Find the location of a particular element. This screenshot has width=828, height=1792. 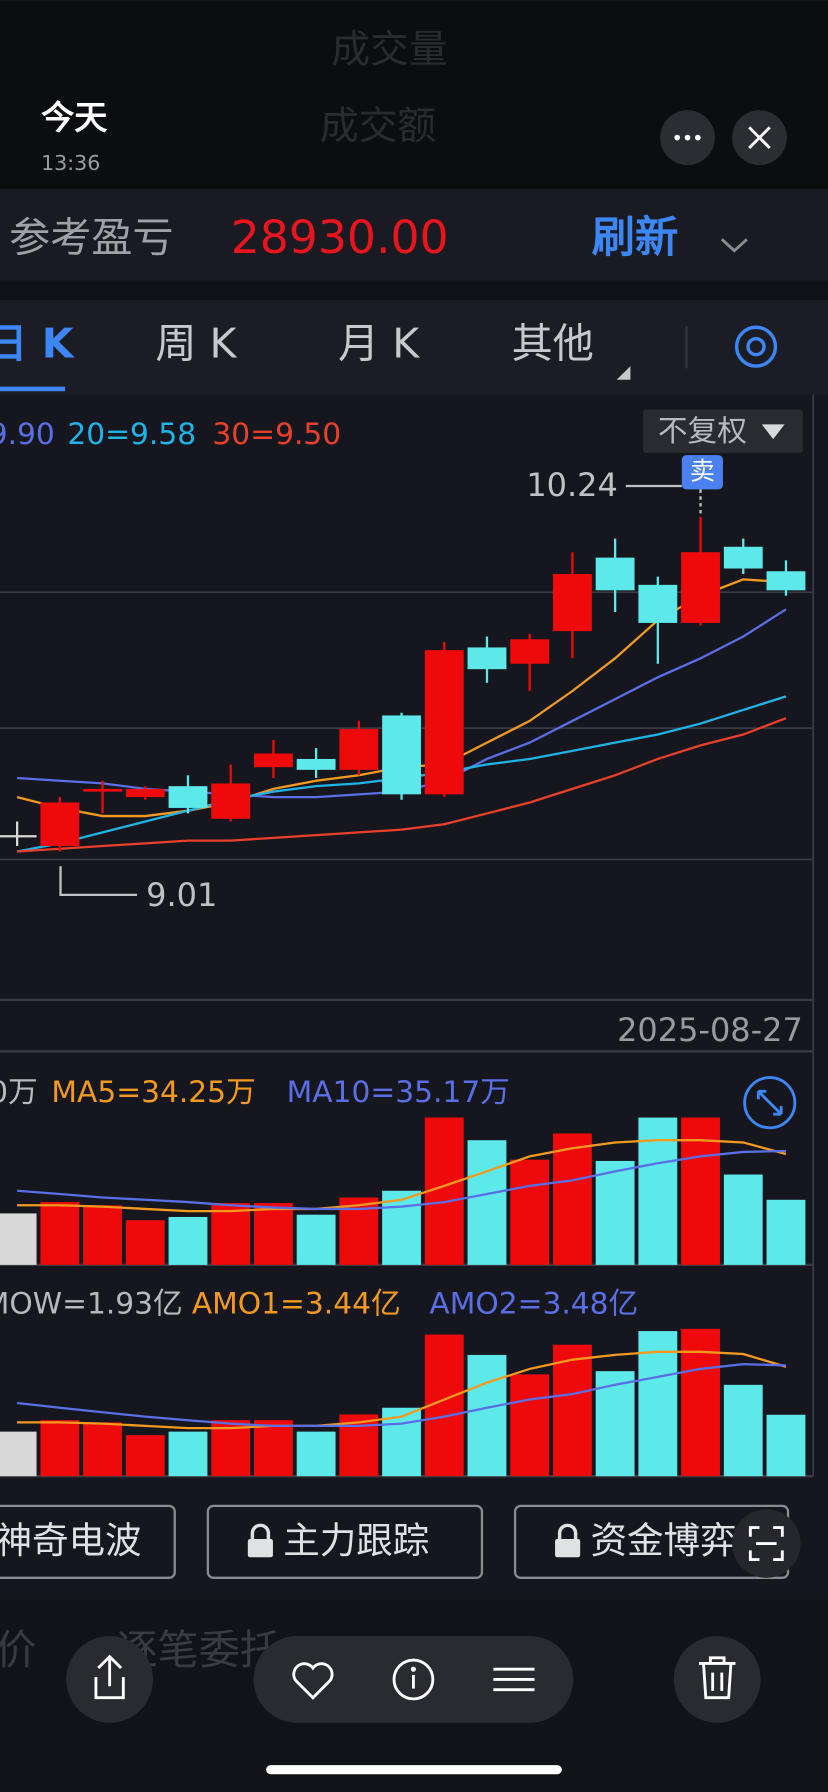

legend-entry: MA10=35.17万 is located at coordinates (398, 1092).